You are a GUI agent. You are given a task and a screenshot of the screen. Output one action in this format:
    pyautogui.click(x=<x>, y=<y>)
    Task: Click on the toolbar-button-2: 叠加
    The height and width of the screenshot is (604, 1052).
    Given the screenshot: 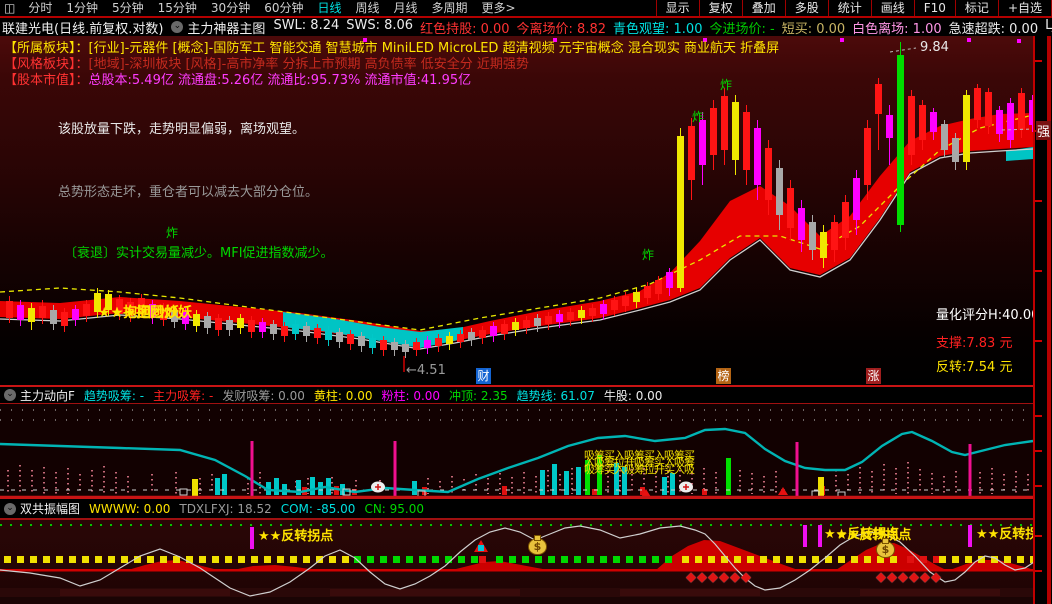 What is the action you would take?
    pyautogui.click(x=763, y=8)
    